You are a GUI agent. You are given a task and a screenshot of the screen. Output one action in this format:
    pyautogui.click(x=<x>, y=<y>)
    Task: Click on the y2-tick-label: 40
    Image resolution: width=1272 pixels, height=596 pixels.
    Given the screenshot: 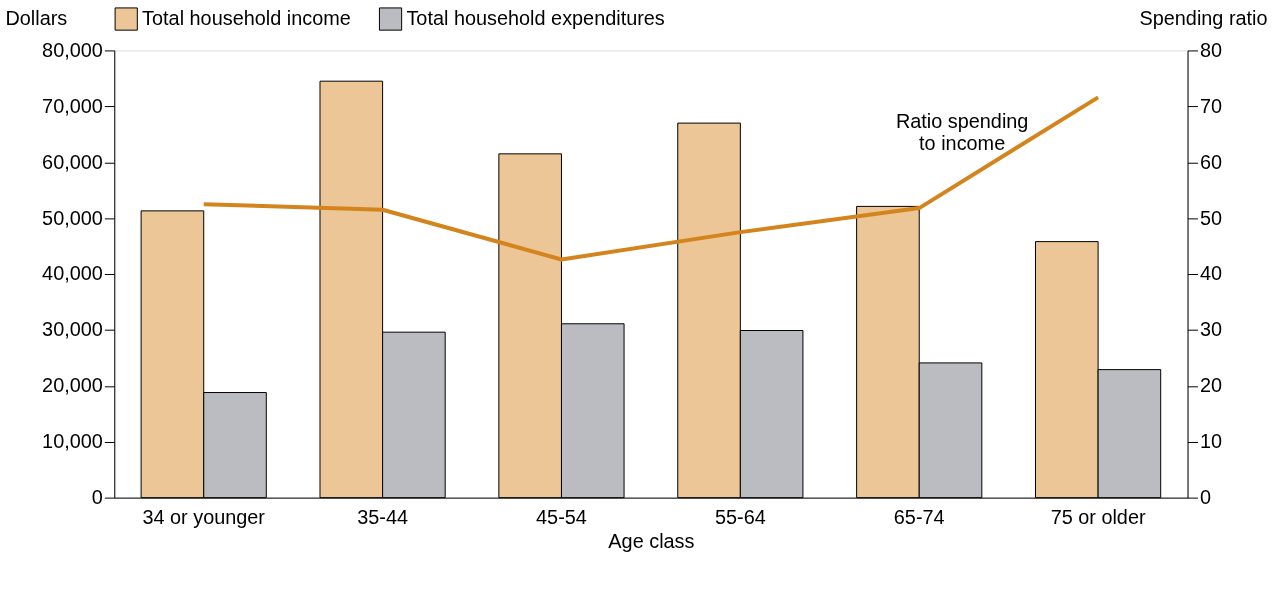 What is the action you would take?
    pyautogui.click(x=1211, y=273)
    